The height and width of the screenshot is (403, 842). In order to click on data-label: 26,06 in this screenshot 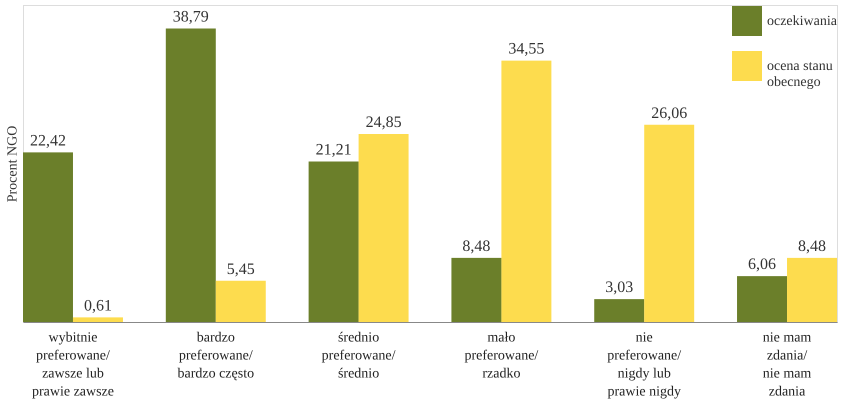, I will do `click(669, 113)`.